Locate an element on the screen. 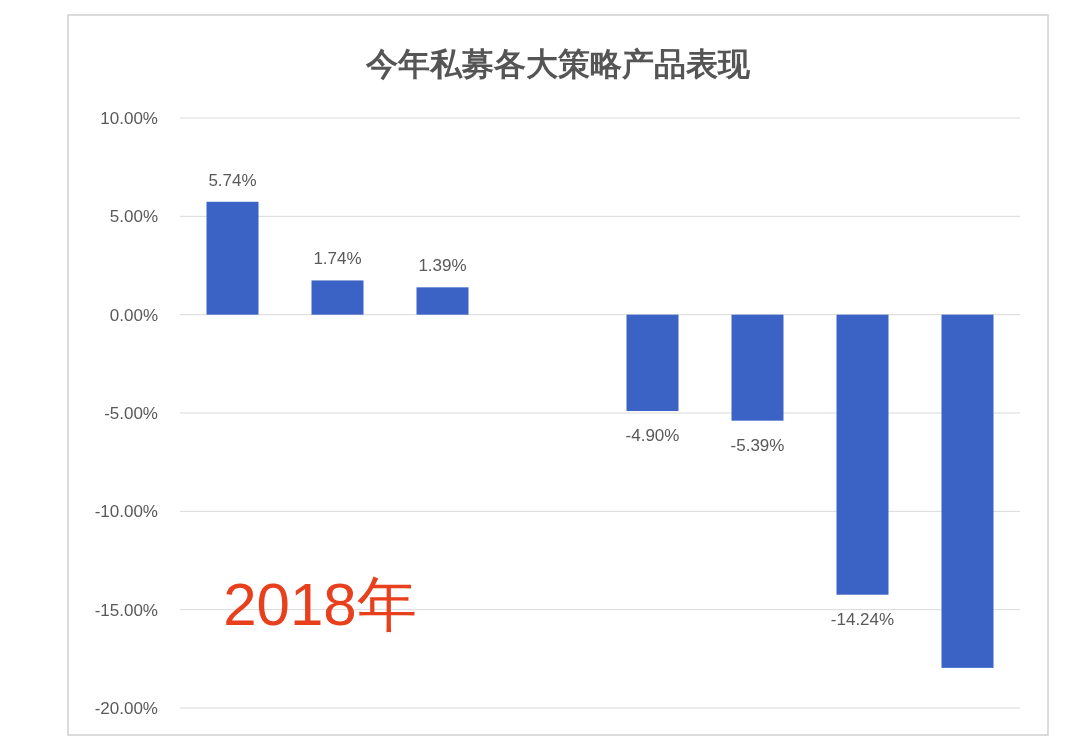 Image resolution: width=1080 pixels, height=747 pixels. data-label: -5.39% is located at coordinates (757, 445).